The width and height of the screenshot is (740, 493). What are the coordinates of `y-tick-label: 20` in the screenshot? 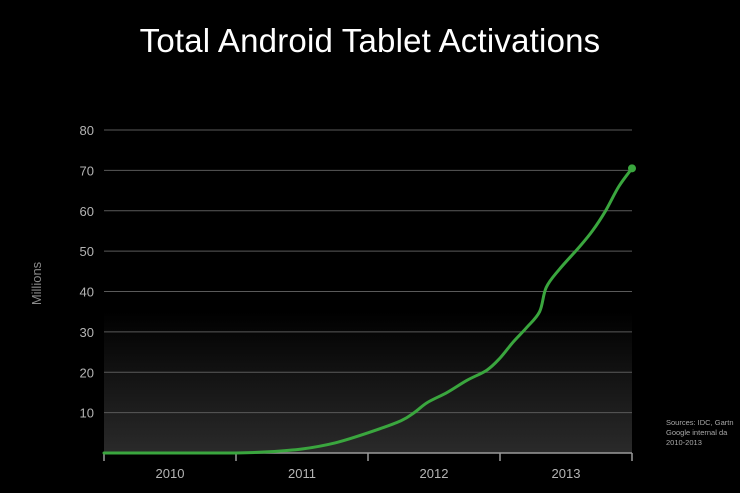 It's located at (87, 372).